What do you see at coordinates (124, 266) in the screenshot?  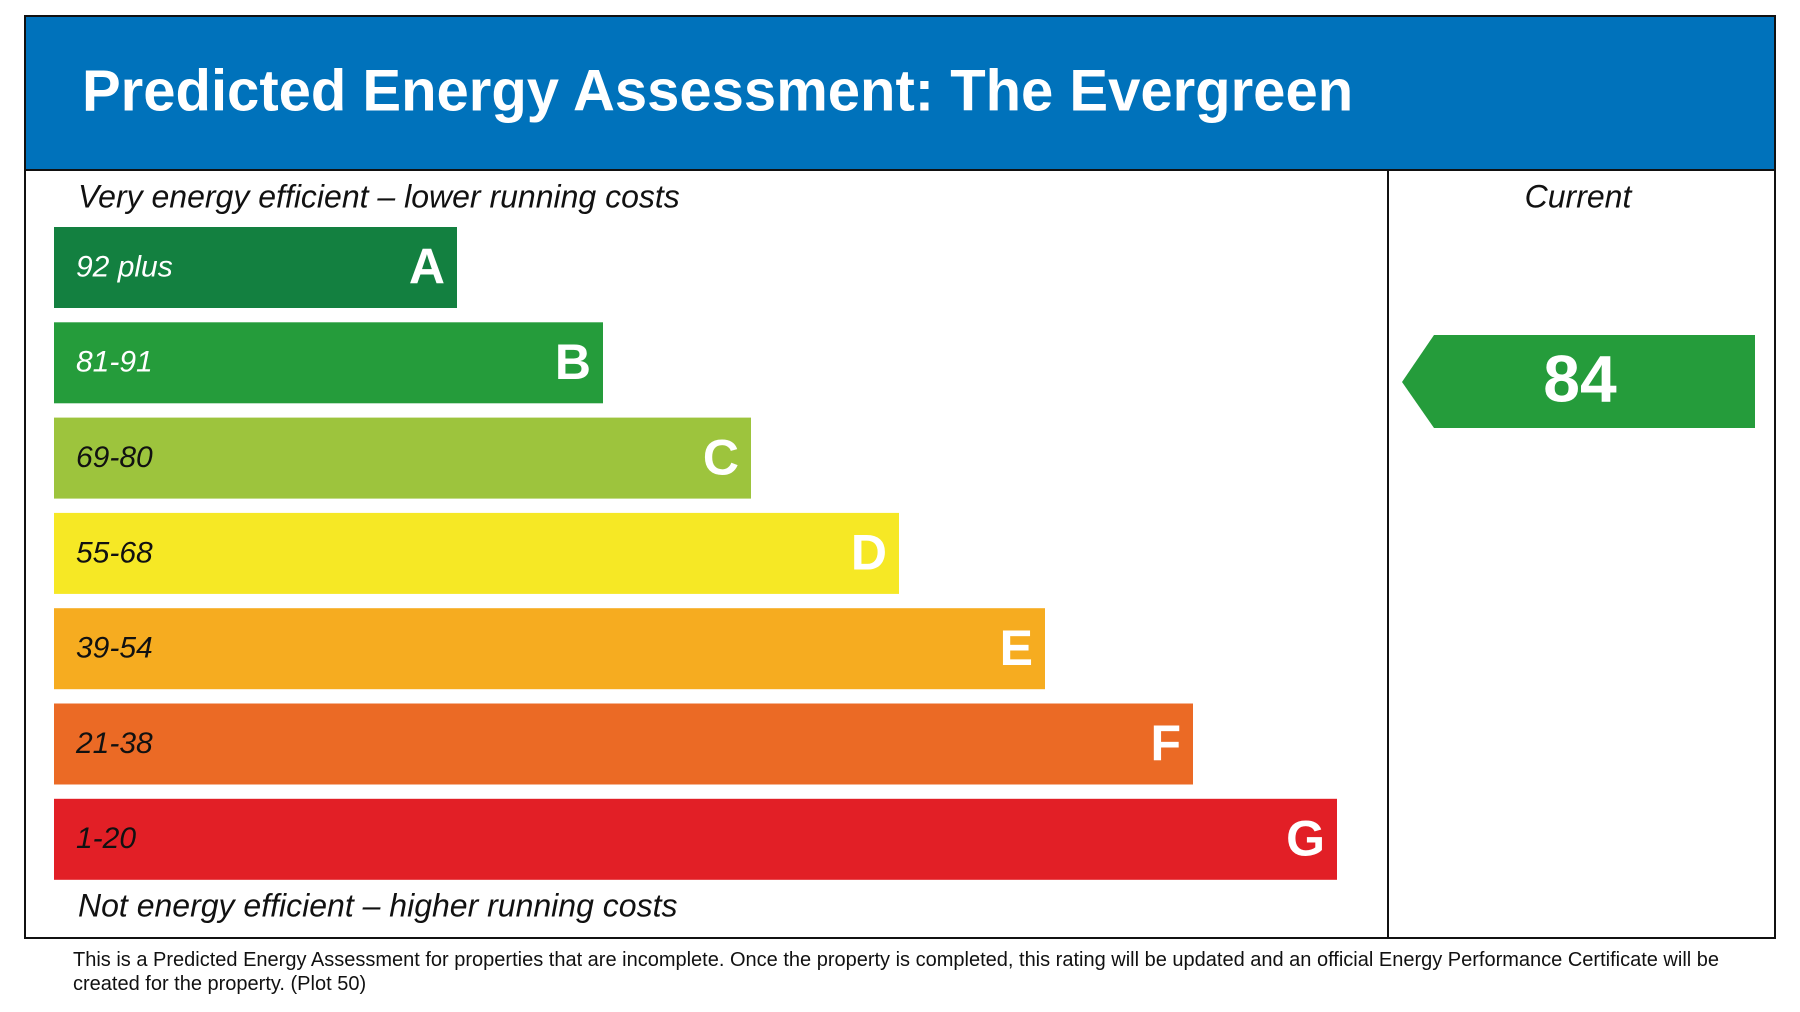 I see `band-range: 92 plus` at bounding box center [124, 266].